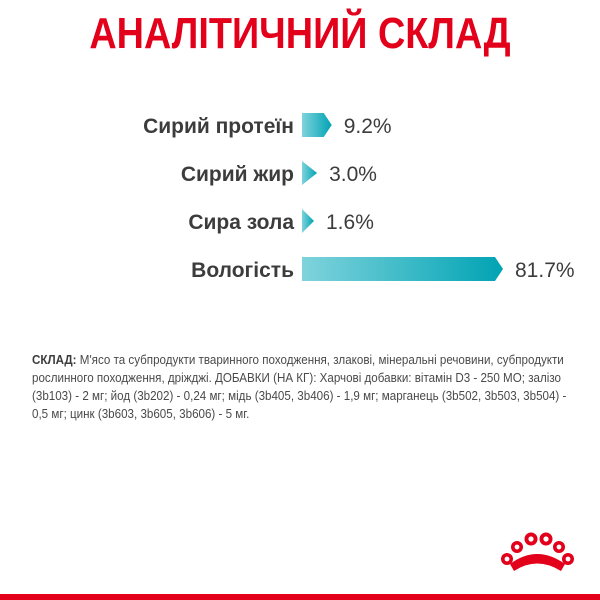 This screenshot has height=600, width=600. What do you see at coordinates (350, 222) in the screenshot?
I see `value-label: 1.6%` at bounding box center [350, 222].